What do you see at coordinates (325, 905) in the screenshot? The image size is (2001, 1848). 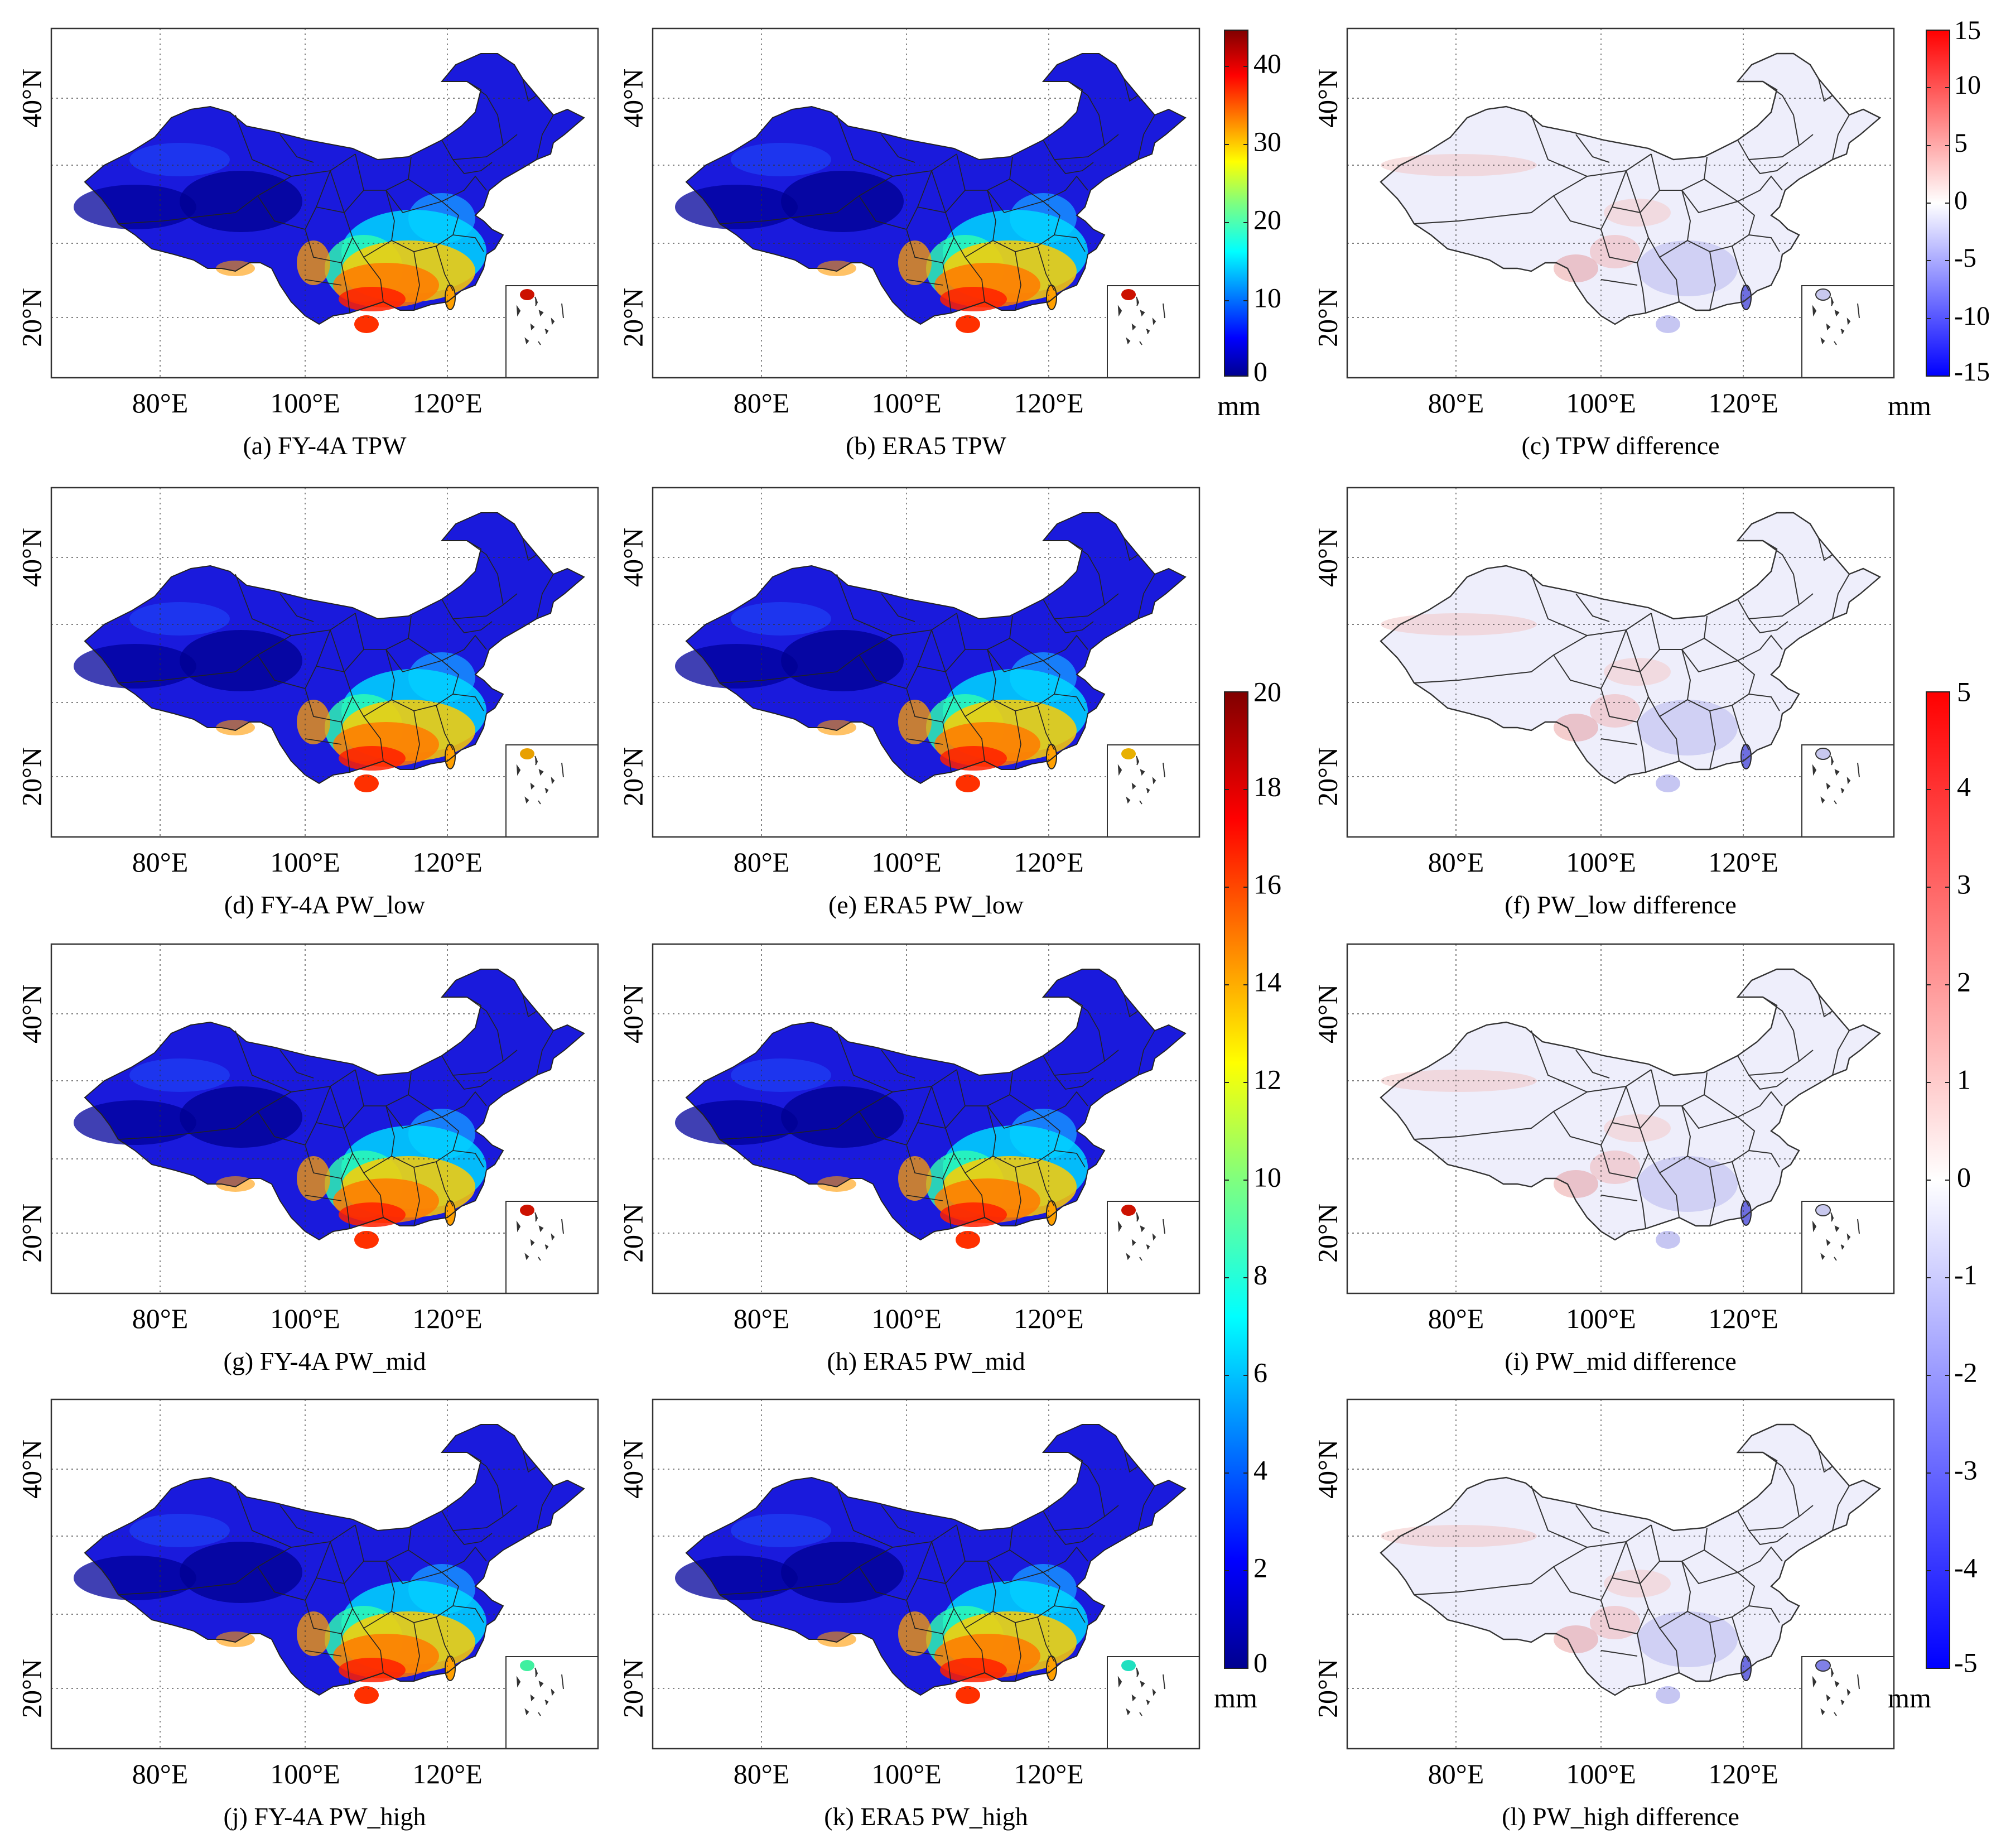 I see `panel-caption: (d) FY-4A PW_low` at bounding box center [325, 905].